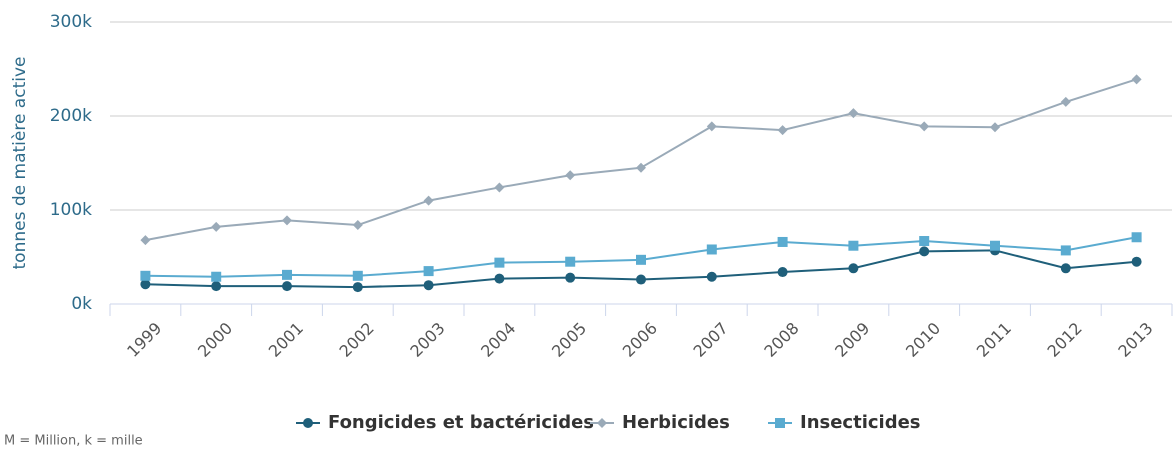 The image size is (1173, 449). Describe the element at coordinates (781, 340) in the screenshot. I see `x-tick-label: 2008` at that location.